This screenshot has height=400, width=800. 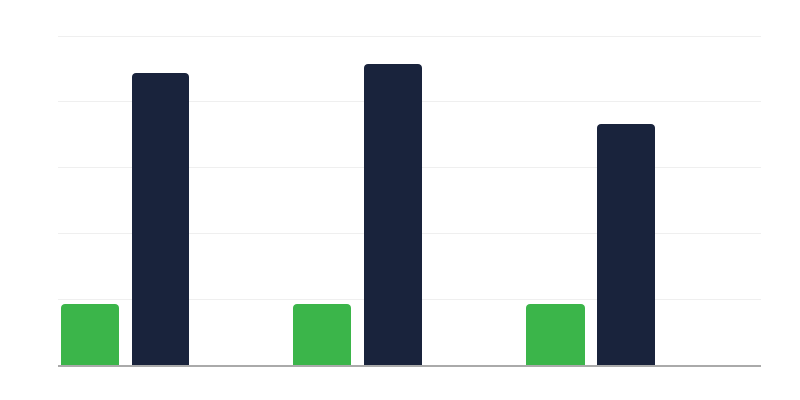 What do you see at coordinates (626, 244) in the screenshot?
I see `bar-group-3-series-b` at bounding box center [626, 244].